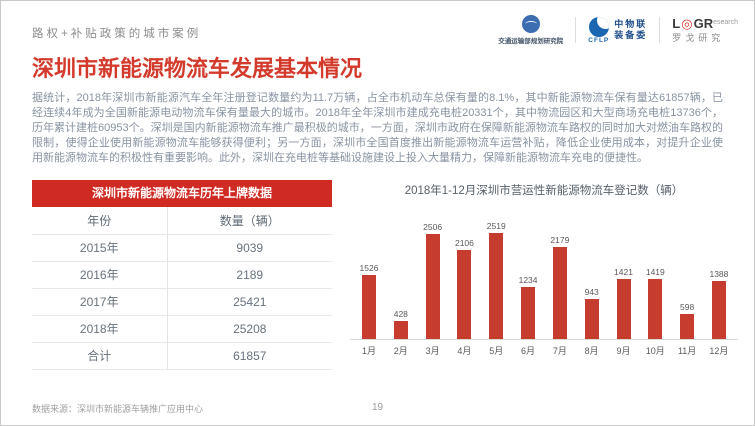 The image size is (755, 426). Describe the element at coordinates (655, 351) in the screenshot. I see `x-axis-label: 10月` at that location.